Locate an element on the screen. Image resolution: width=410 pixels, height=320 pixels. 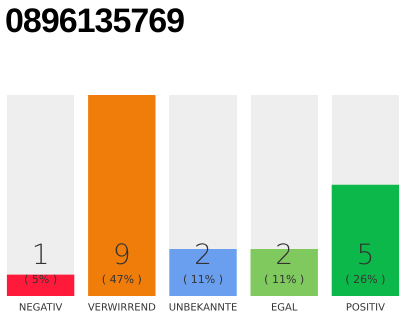
x-tick-label: VERWIRREND is located at coordinates (122, 308).